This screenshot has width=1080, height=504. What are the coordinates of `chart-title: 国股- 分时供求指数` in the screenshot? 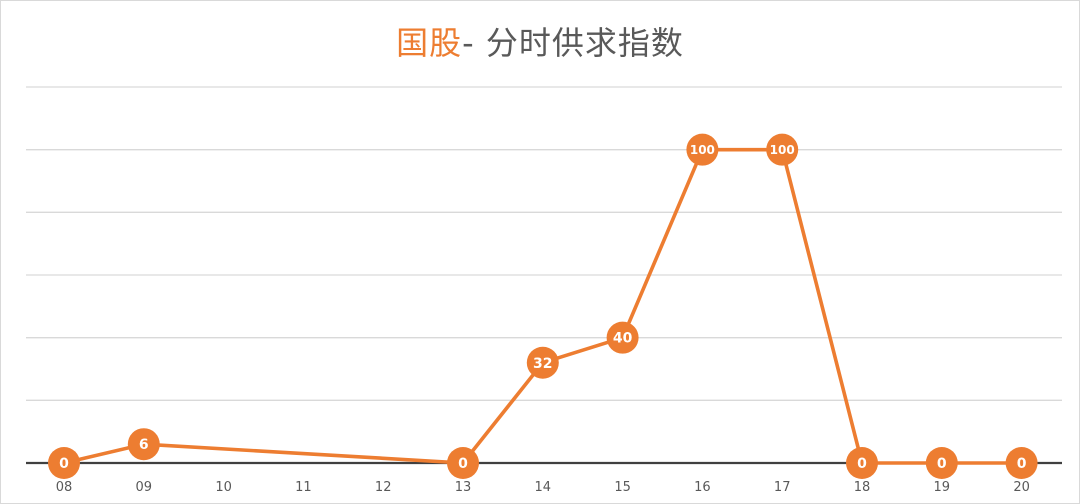 It's located at (540, 43).